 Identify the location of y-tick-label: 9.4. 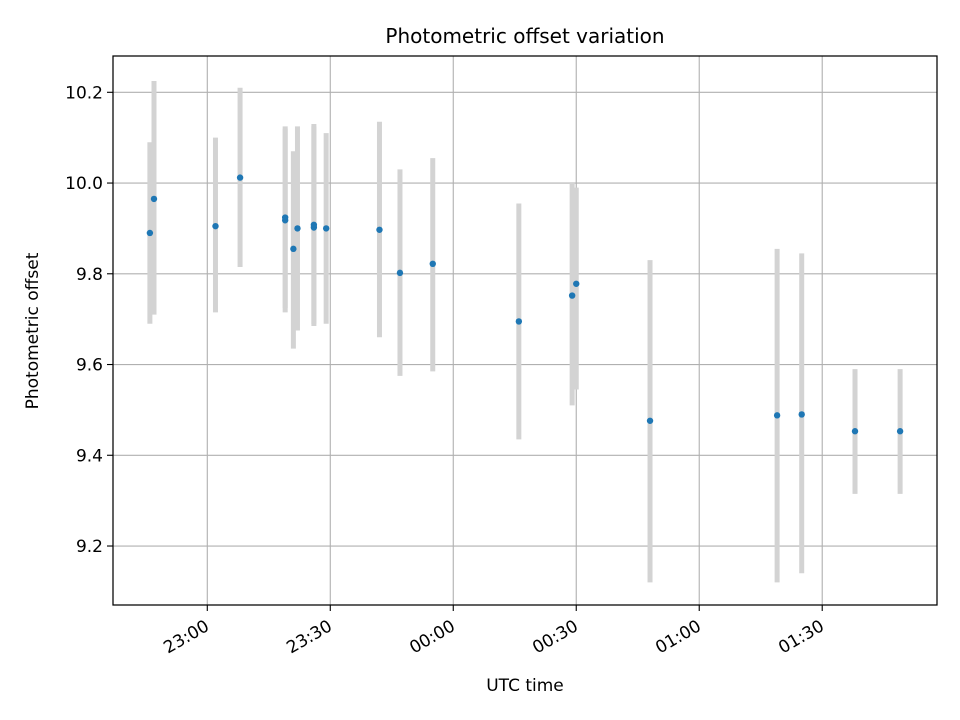
(89, 456).